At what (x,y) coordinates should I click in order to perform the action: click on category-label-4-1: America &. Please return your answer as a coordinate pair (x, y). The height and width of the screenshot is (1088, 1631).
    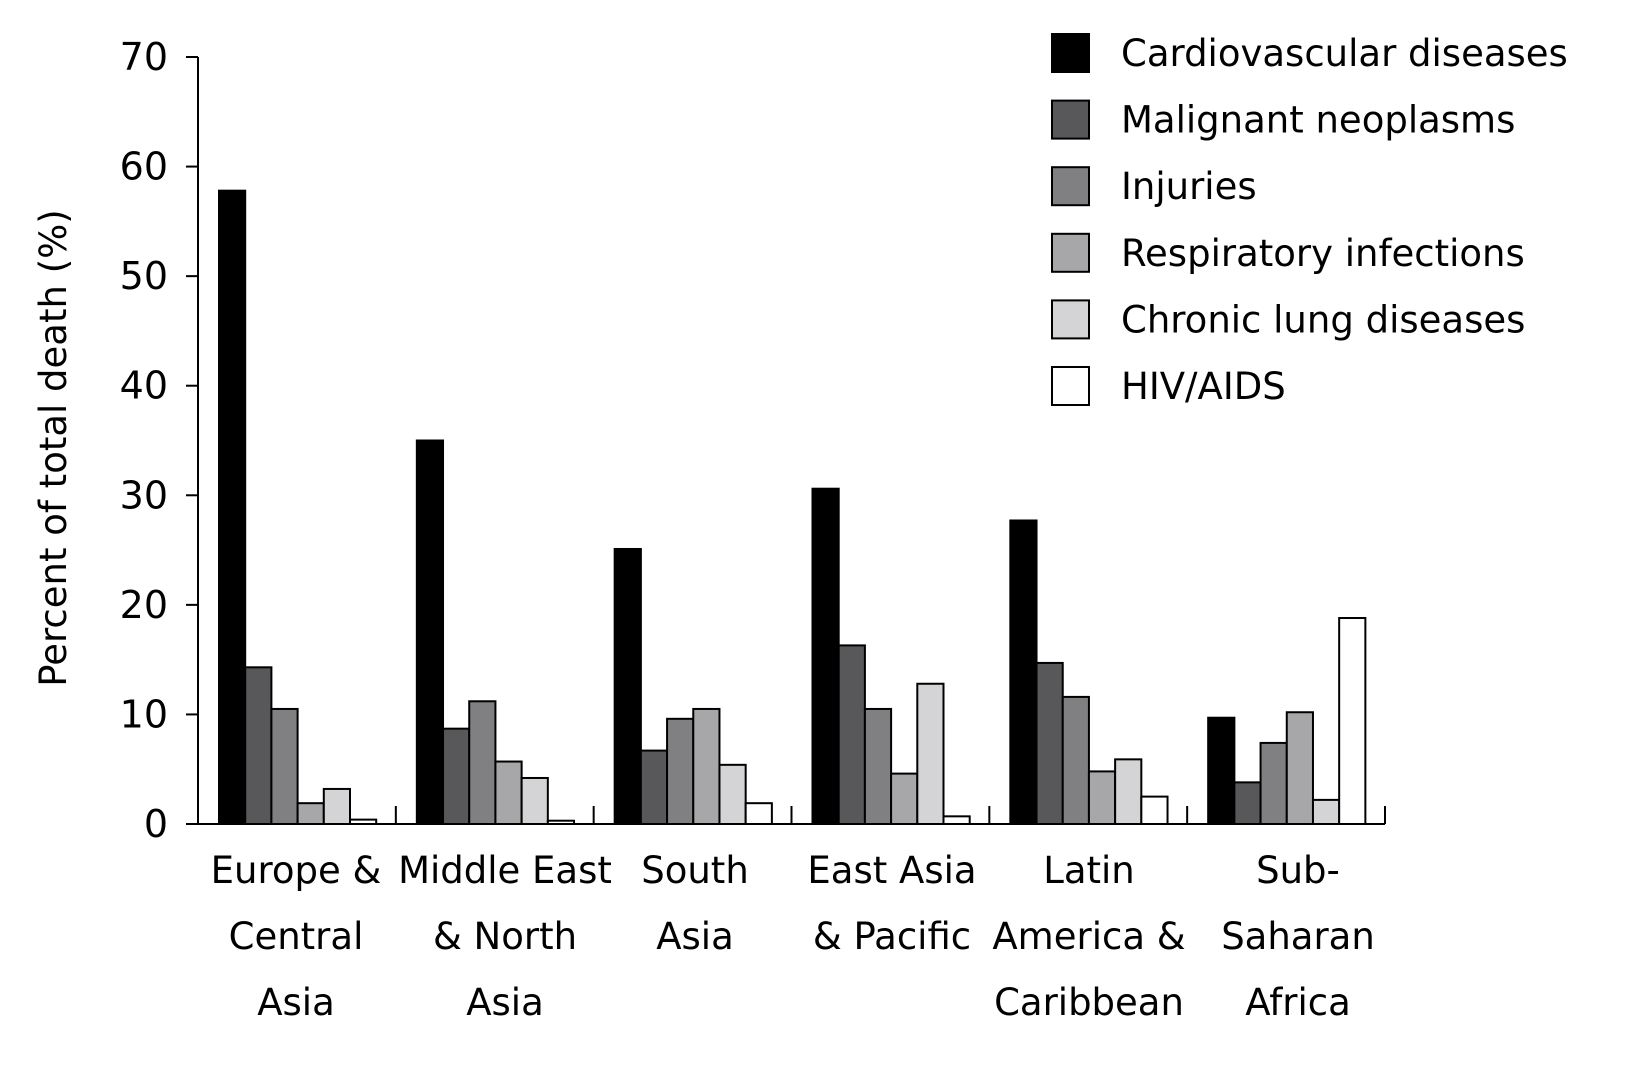
    Looking at the image, I should click on (1088, 936).